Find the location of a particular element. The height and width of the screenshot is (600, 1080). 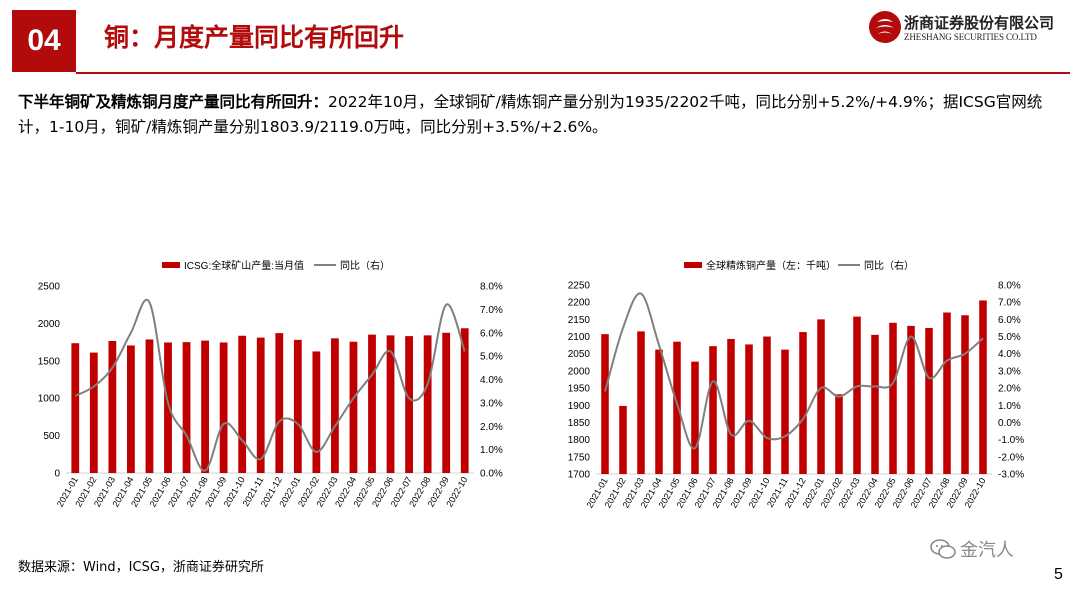

left-chart-legend-bar-label: ICSG:全球矿山产量:当月值 is located at coordinates (244, 265).